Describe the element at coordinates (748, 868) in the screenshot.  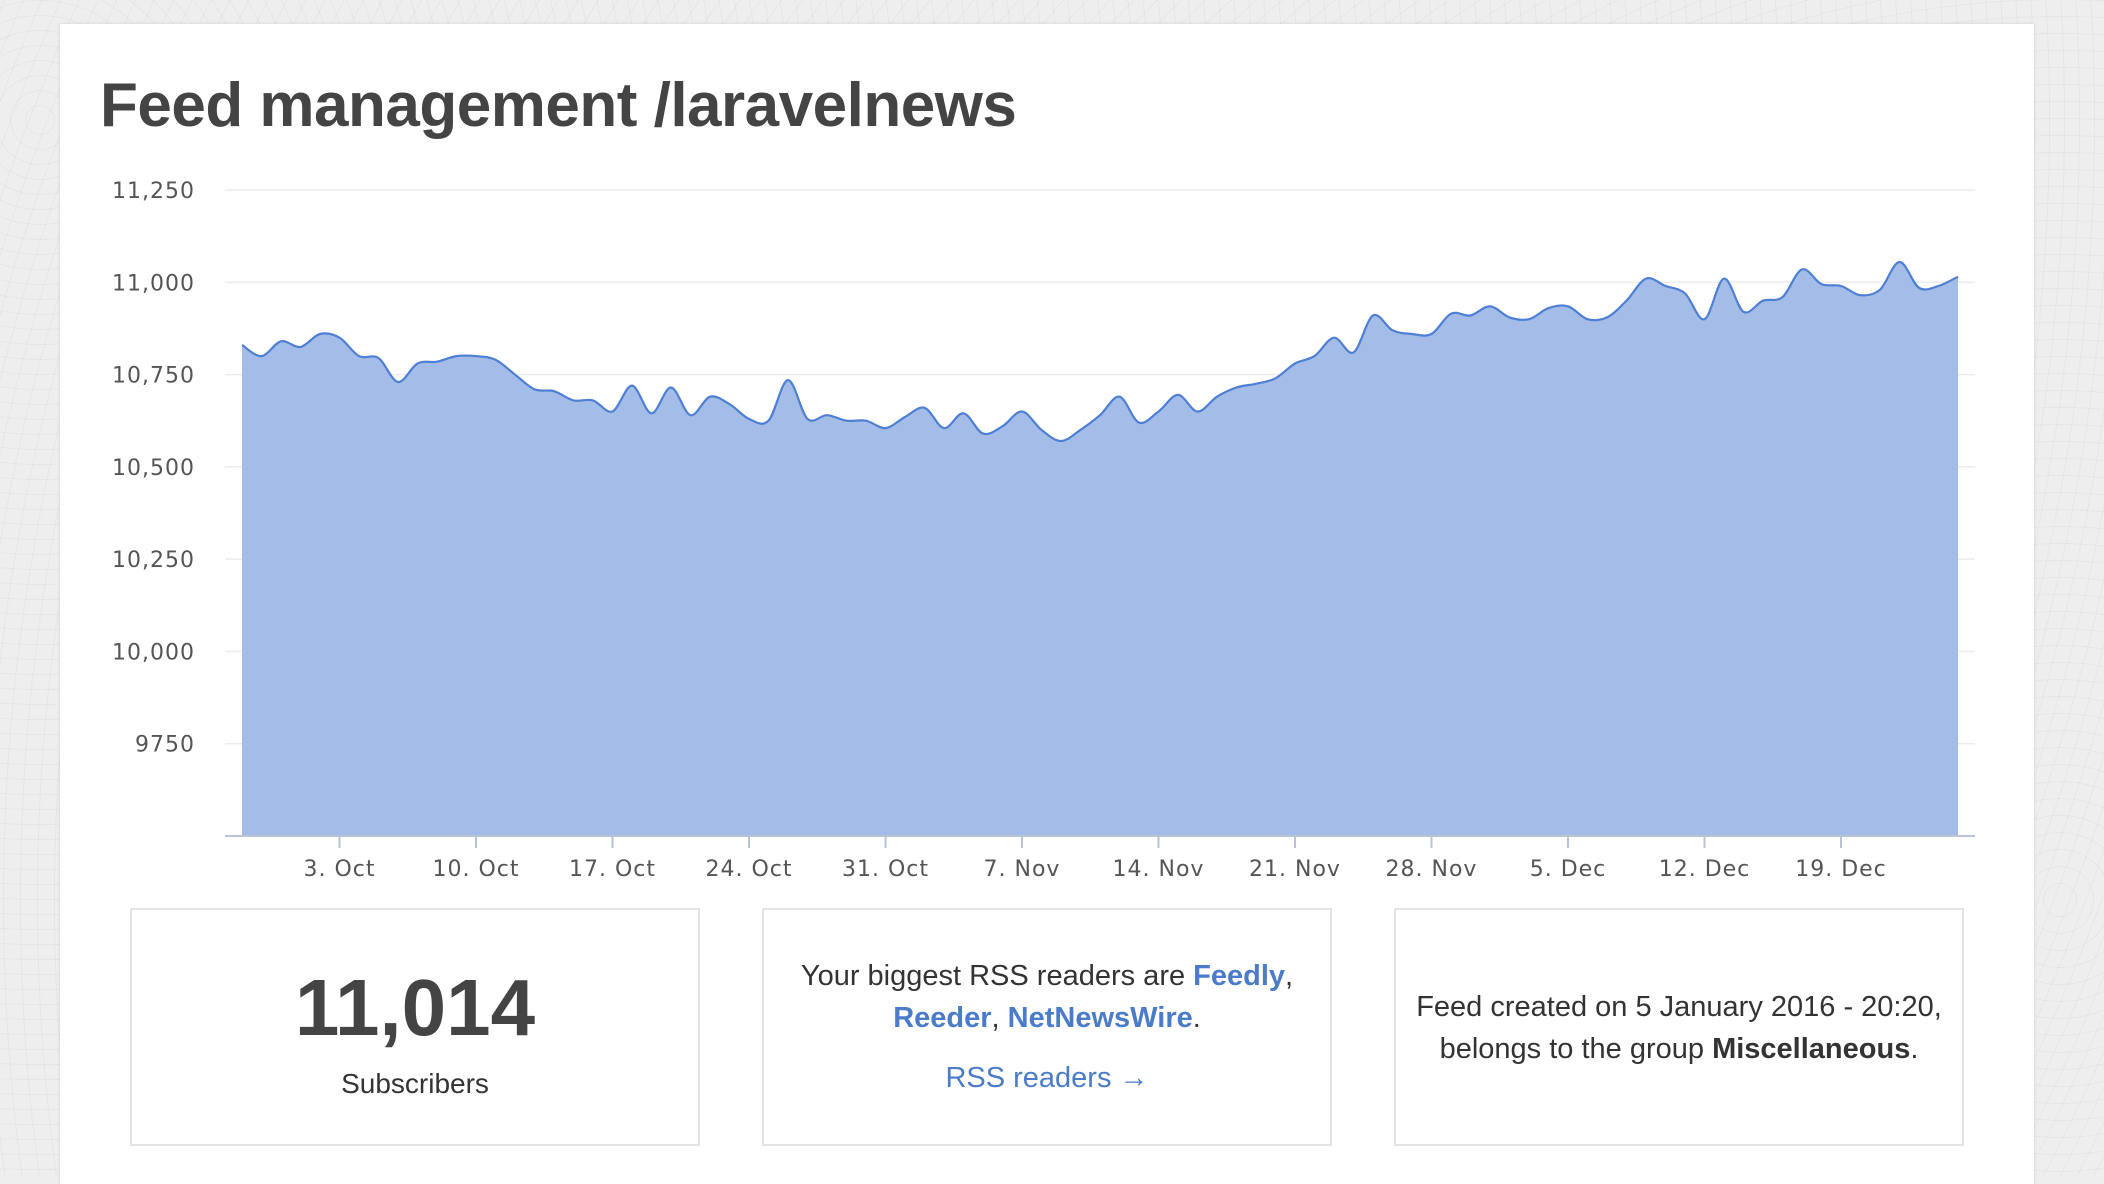
I see `x-tick-label: 24. Oct` at that location.